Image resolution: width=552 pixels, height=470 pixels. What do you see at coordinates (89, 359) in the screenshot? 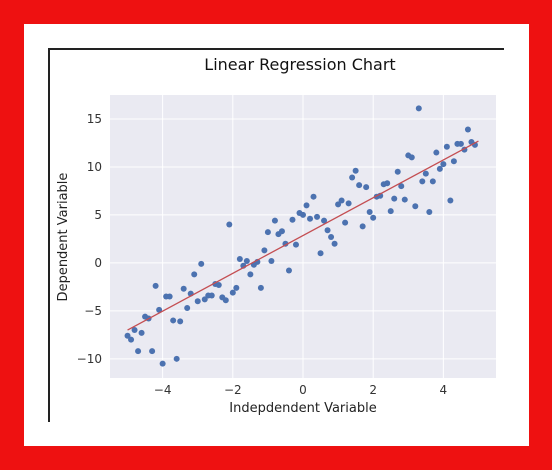
I see `y-tick-label: −10` at bounding box center [89, 359].